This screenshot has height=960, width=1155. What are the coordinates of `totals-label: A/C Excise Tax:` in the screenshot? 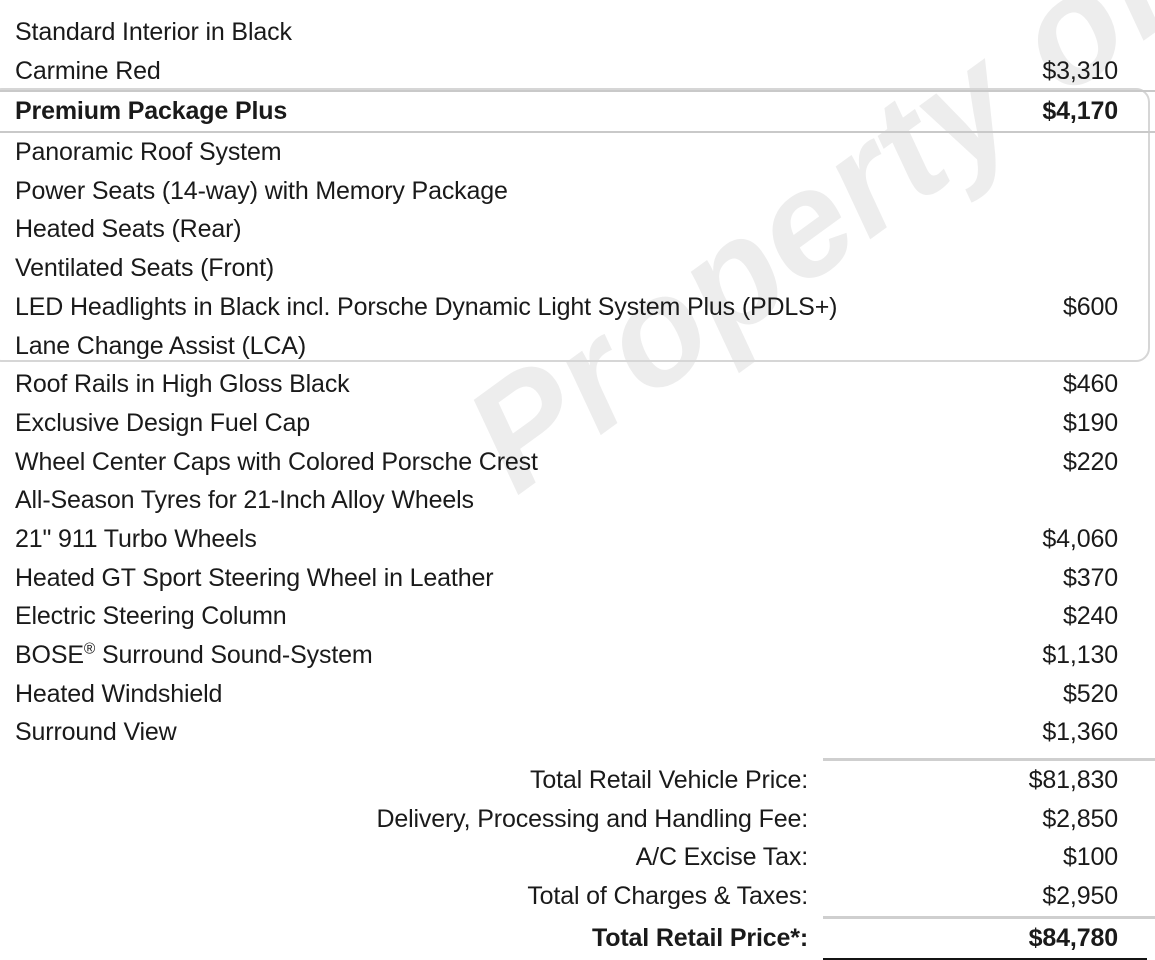 It's located at (722, 857).